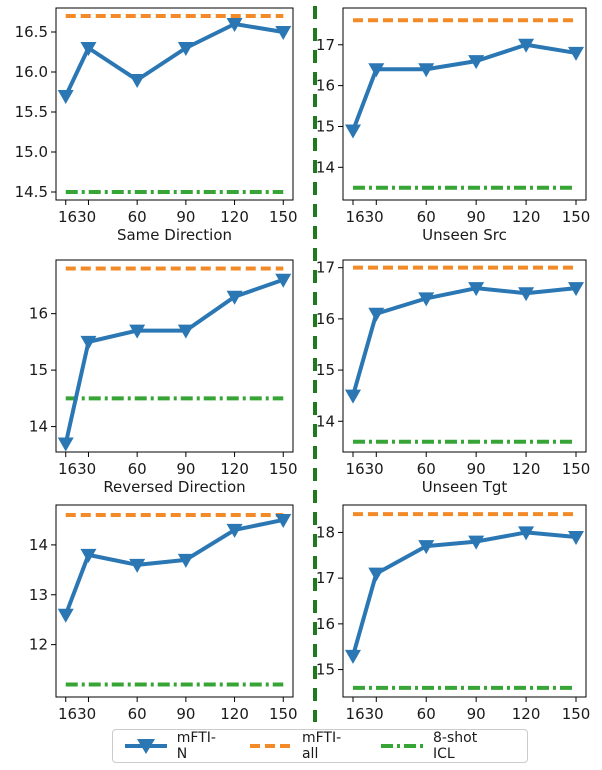 Image resolution: width=602 pixels, height=770 pixels. Describe the element at coordinates (464, 235) in the screenshot. I see `x-axis-label: Unseen Src` at that location.